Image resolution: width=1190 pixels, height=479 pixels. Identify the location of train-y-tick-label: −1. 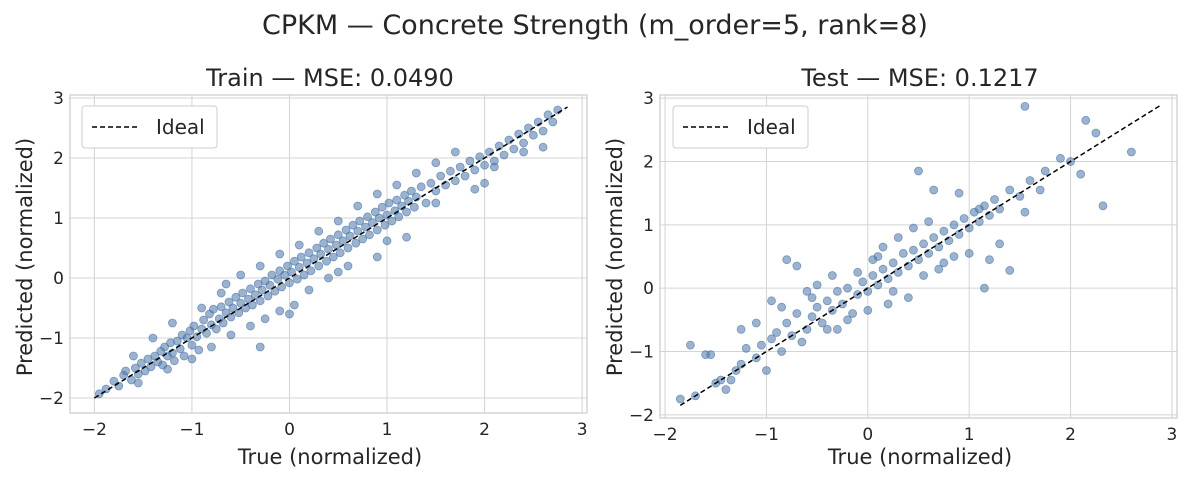
(51, 339).